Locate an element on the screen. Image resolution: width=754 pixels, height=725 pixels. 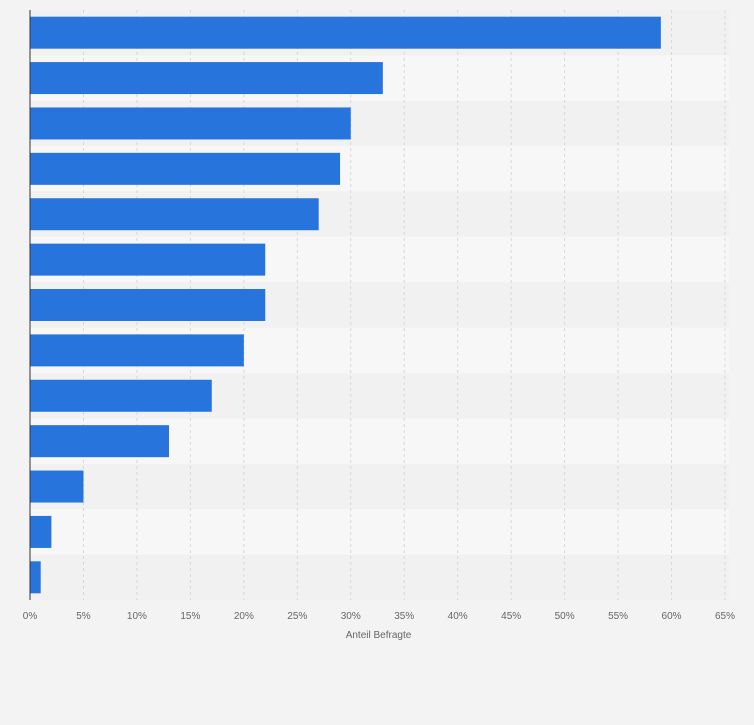
x-axis-title: Anteil Befragte is located at coordinates (379, 635).